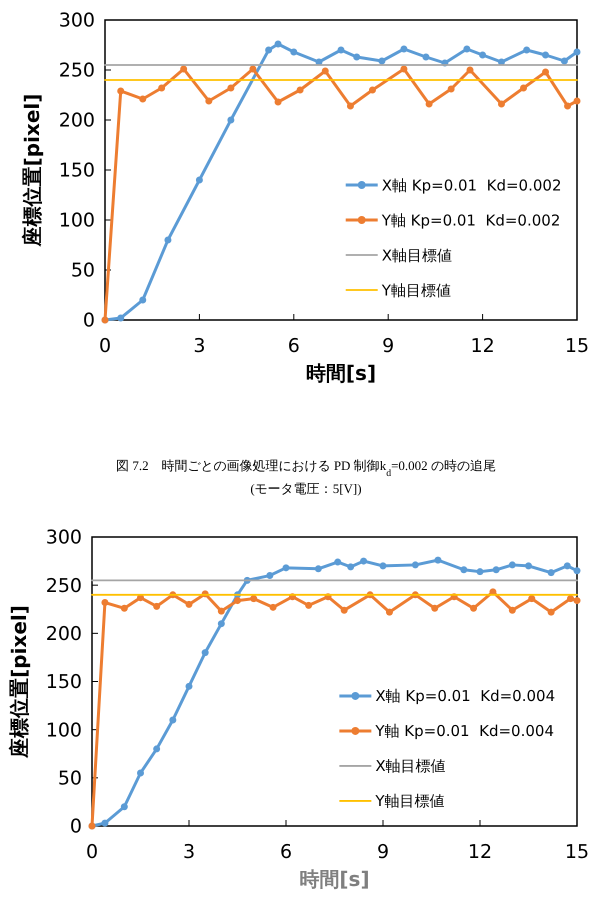 The width and height of the screenshot is (612, 902). What do you see at coordinates (472, 185) in the screenshot?
I see `legend-label: X軸 Kp=0.01 Kd=0.002` at bounding box center [472, 185].